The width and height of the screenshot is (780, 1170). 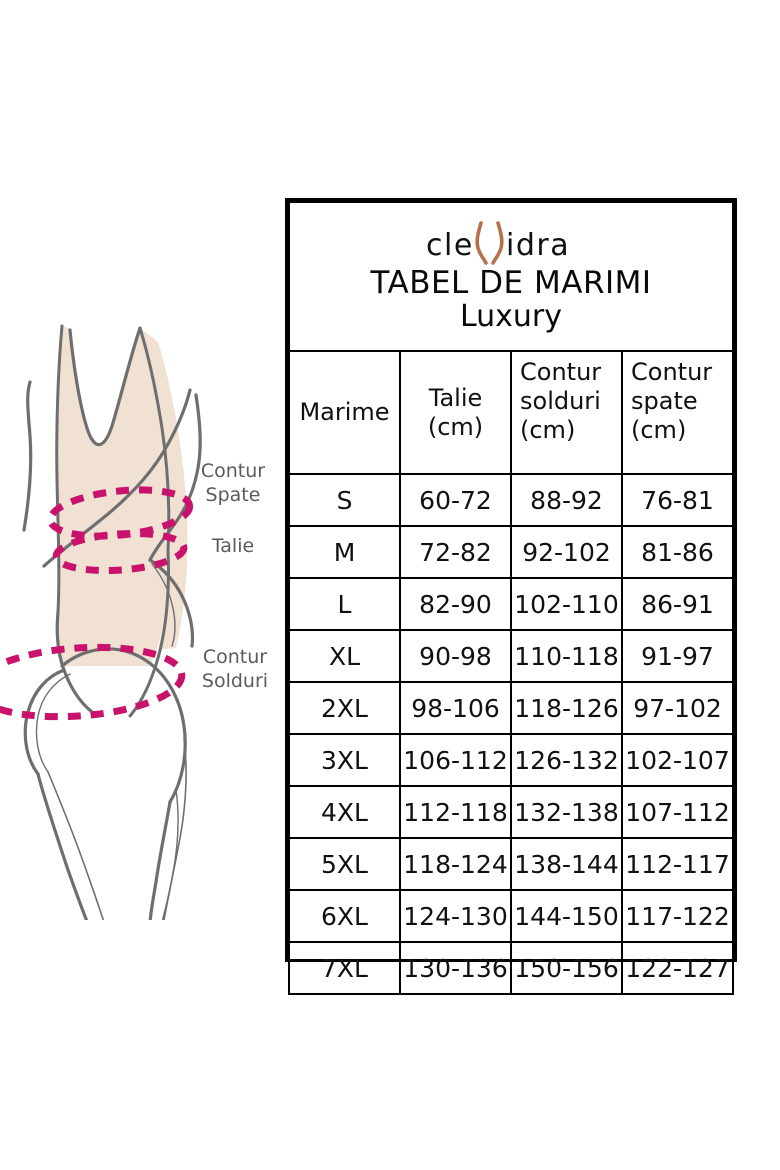 What do you see at coordinates (455, 812) in the screenshot?
I see `measurement-cell: 112-118` at bounding box center [455, 812].